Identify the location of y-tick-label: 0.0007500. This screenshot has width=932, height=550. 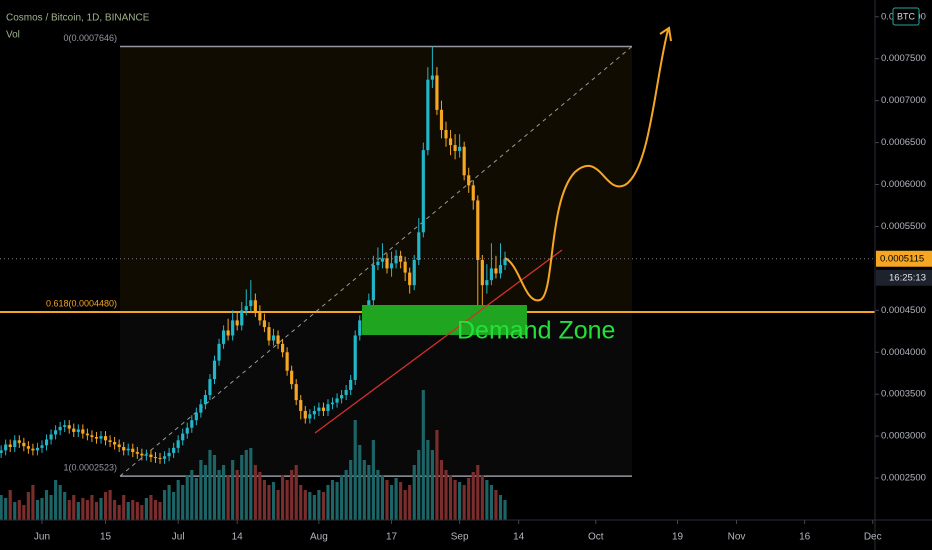
(903, 58).